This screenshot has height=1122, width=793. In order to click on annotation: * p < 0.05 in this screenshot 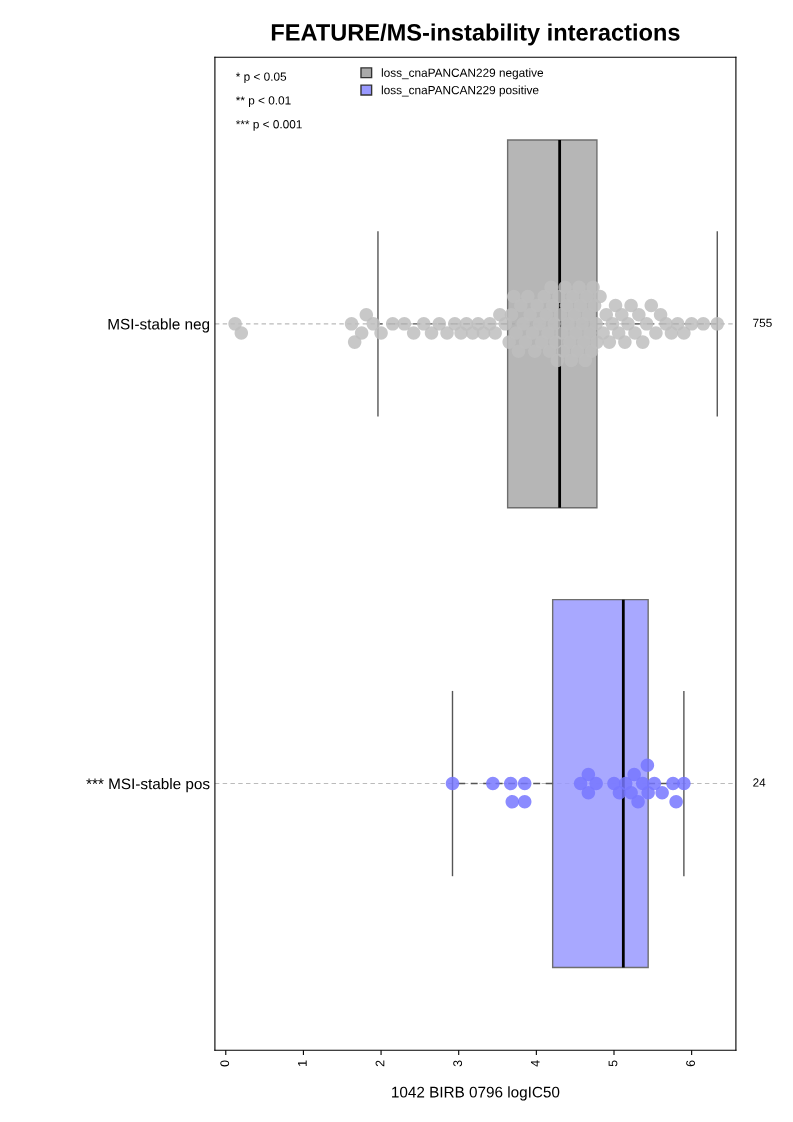, I will do `click(261, 78)`.